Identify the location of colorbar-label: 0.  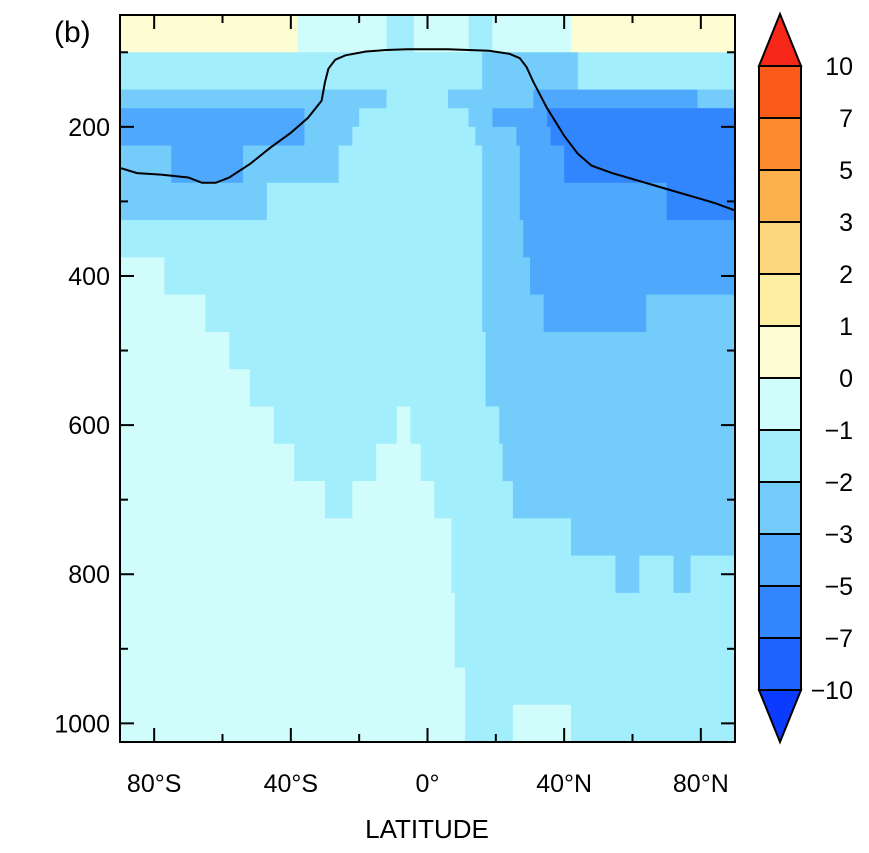
(846, 379).